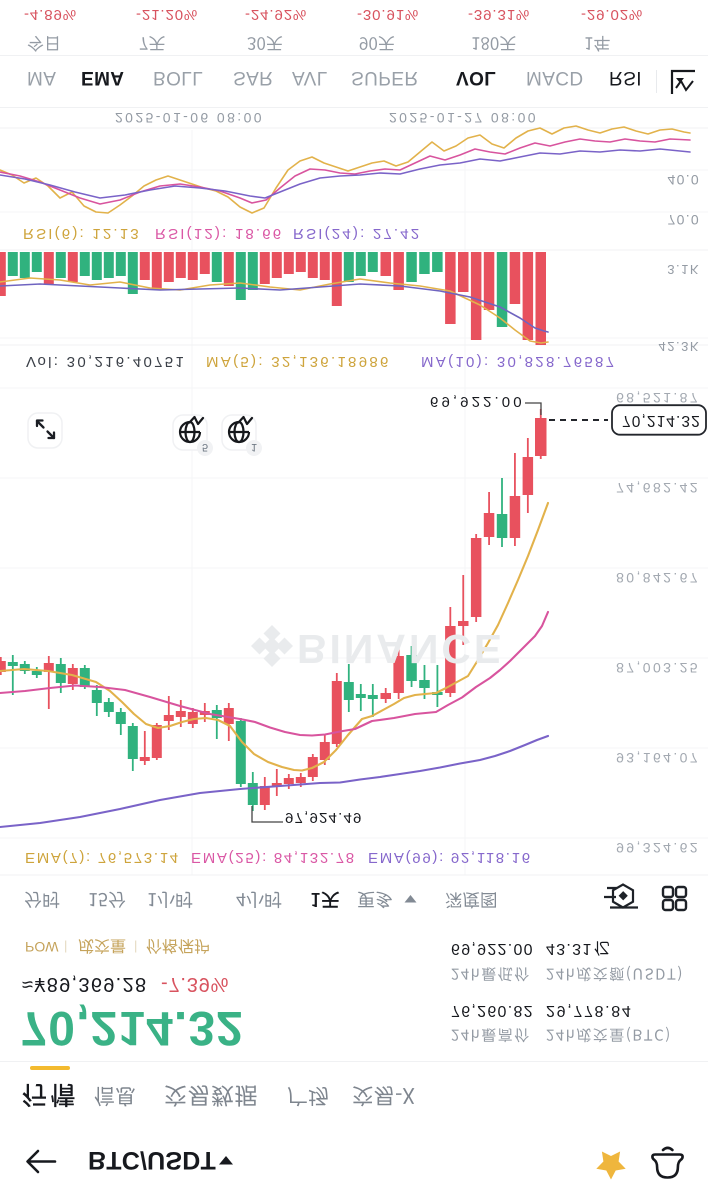  Describe the element at coordinates (254, 447) in the screenshot. I see `svg-text: 1` at that location.